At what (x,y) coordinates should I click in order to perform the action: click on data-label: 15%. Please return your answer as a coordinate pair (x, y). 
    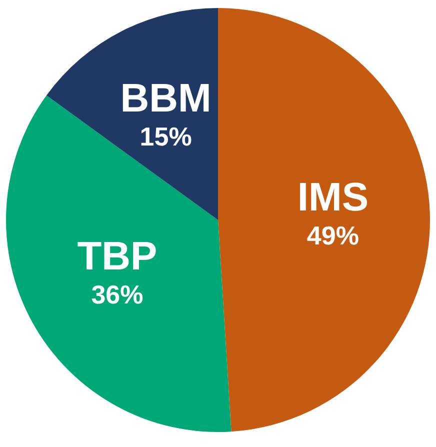
    Looking at the image, I should click on (166, 137).